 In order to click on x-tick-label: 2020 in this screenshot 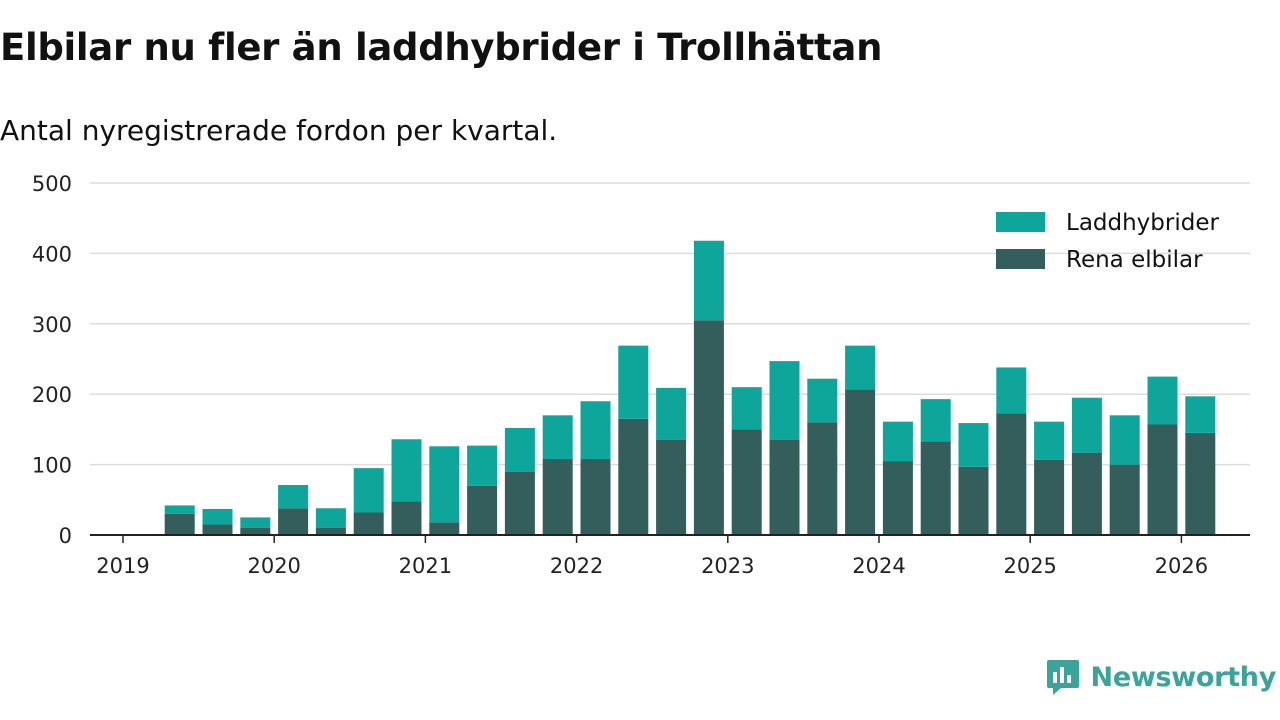, I will do `click(273, 566)`.